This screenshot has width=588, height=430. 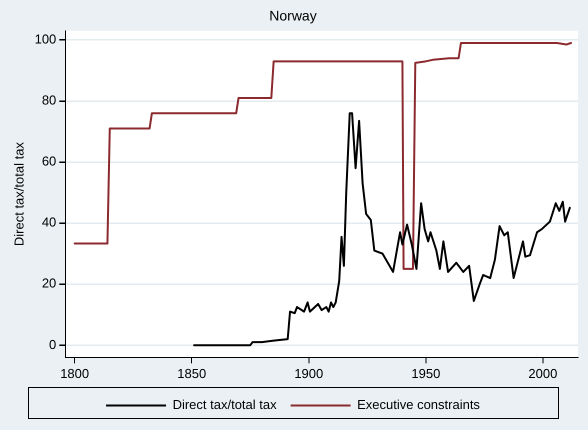 I want to click on legend-label: Executive constraints, so click(x=418, y=404).